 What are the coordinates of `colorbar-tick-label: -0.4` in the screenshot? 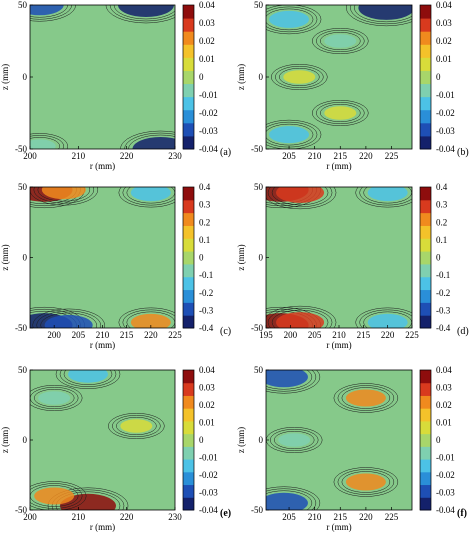 It's located at (443, 328).